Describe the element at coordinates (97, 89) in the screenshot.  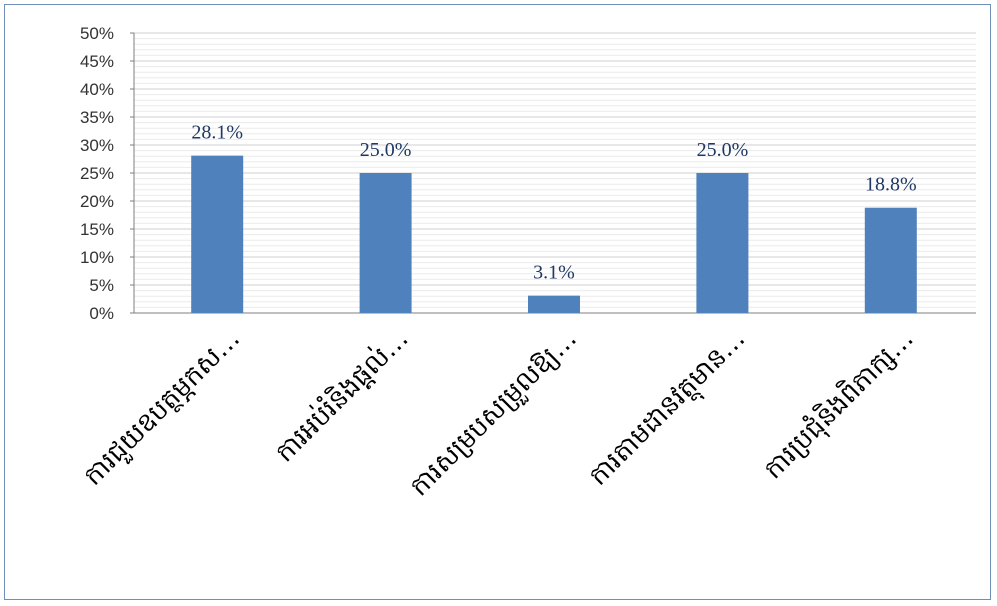
I see `y-tick-label: 40%` at that location.